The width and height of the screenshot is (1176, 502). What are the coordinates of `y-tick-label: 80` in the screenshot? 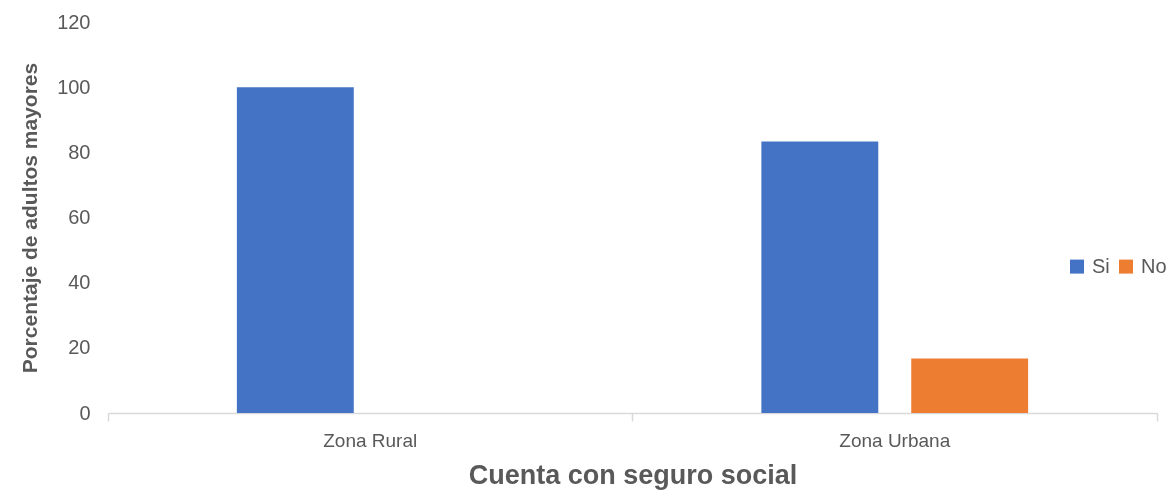 It's located at (79, 151).